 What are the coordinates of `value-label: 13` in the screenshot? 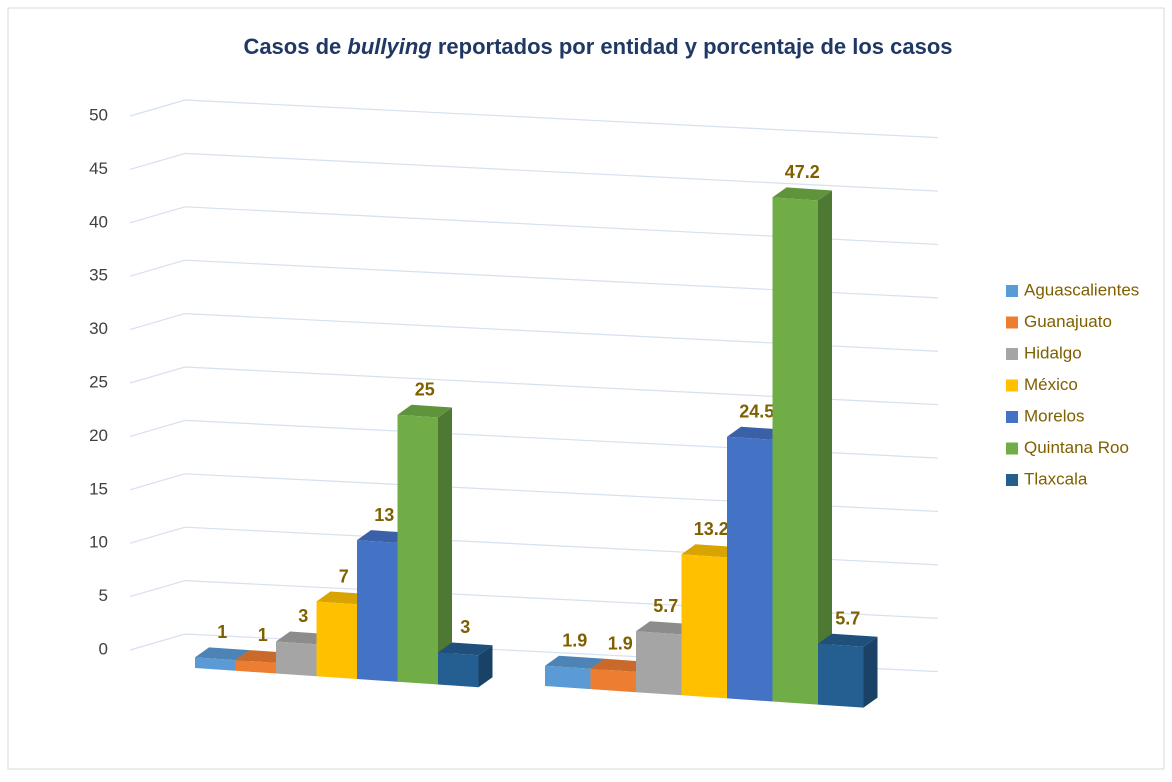 It's located at (384, 515).